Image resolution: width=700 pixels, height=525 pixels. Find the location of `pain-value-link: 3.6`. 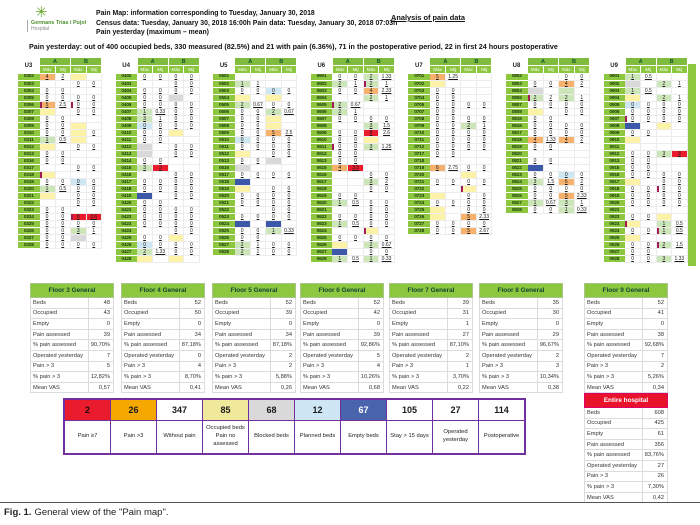

pain-value-link: 3.6 is located at coordinates (94, 217).